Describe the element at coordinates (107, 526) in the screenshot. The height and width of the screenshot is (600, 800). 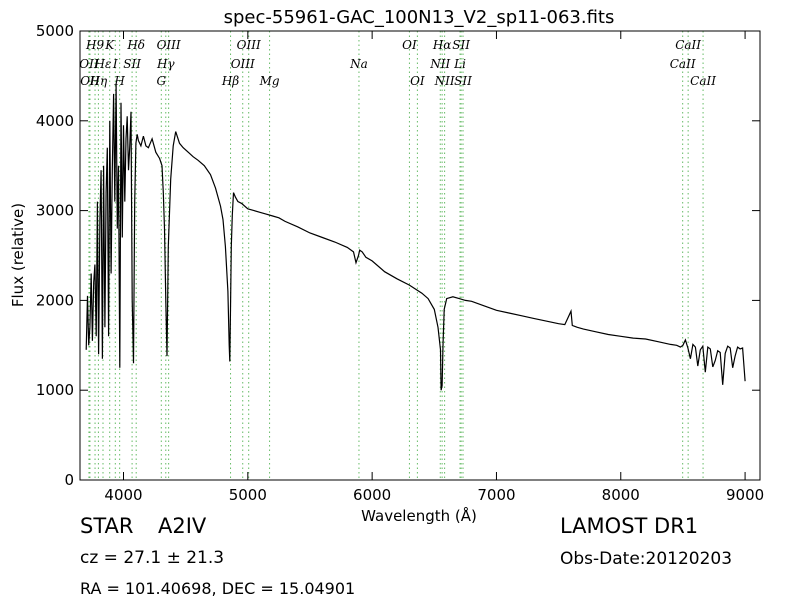
I see `object-class-label: STAR` at that location.